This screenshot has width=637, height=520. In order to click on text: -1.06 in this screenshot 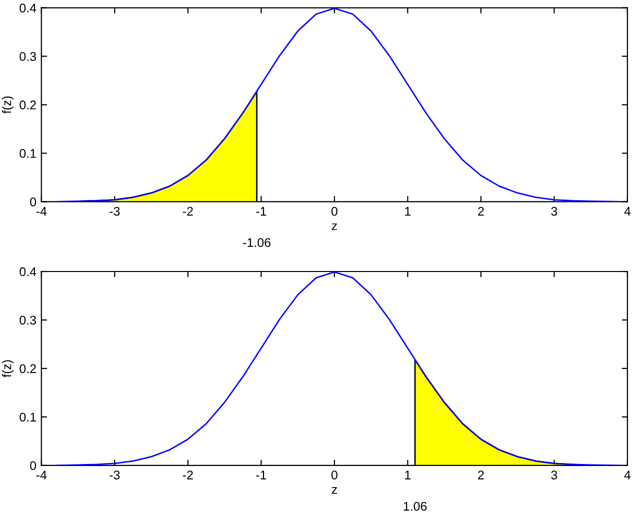, I will do `click(256, 242)`.